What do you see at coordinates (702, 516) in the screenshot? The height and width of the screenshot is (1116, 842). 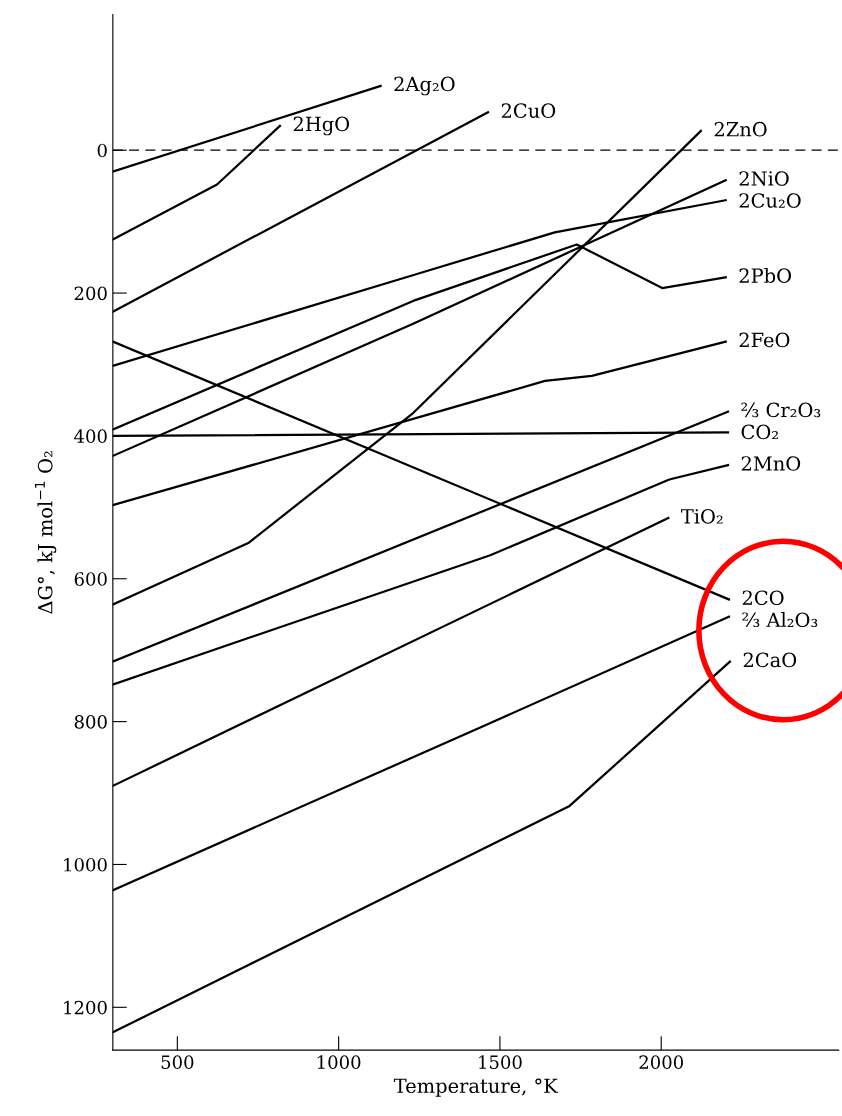 I see `series-label: TiO₂` at bounding box center [702, 516].